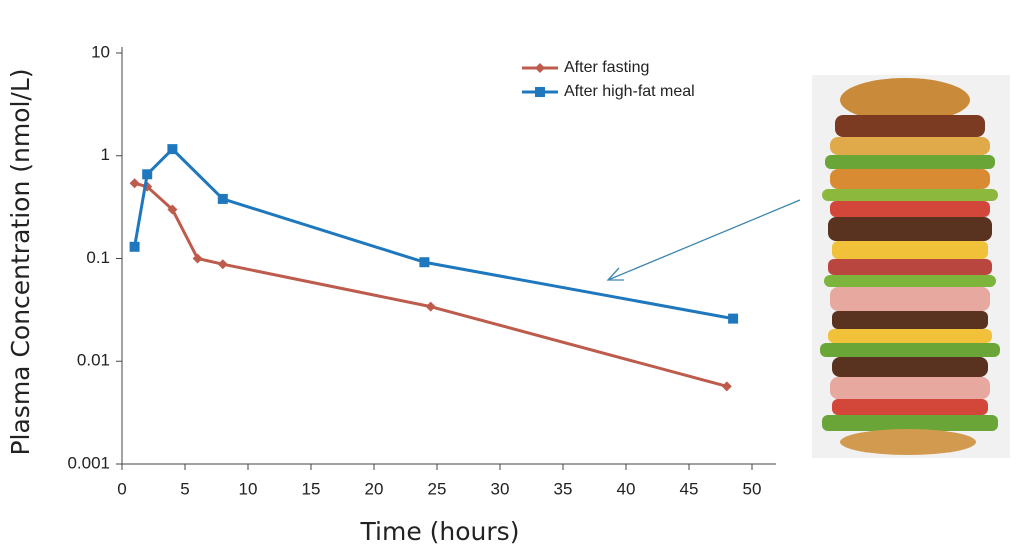 The height and width of the screenshot is (555, 1024). What do you see at coordinates (88, 462) in the screenshot?
I see `y-tick-label: 0.001` at bounding box center [88, 462].